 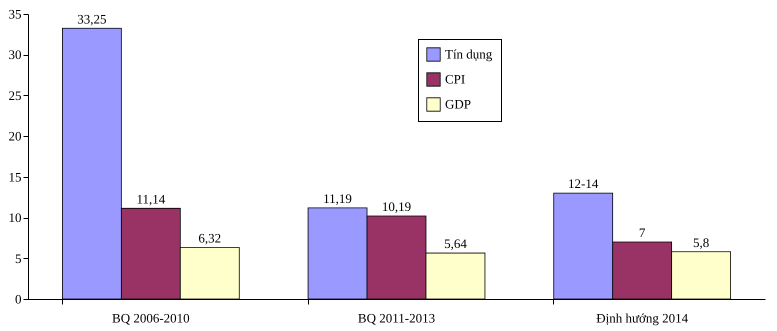 I want to click on y-tick-label: 30, so click(x=15, y=54).